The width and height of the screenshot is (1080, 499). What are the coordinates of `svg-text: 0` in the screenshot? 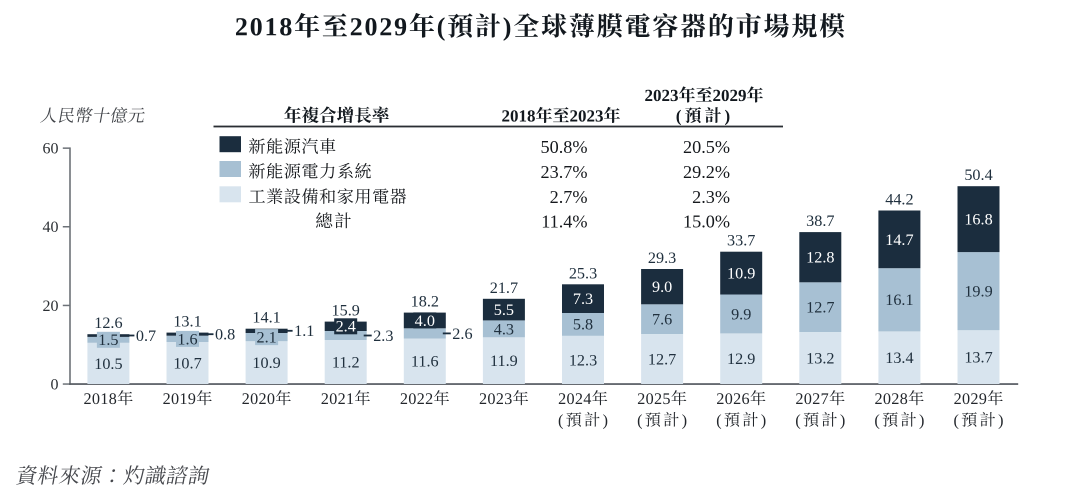 It's located at (55, 385).